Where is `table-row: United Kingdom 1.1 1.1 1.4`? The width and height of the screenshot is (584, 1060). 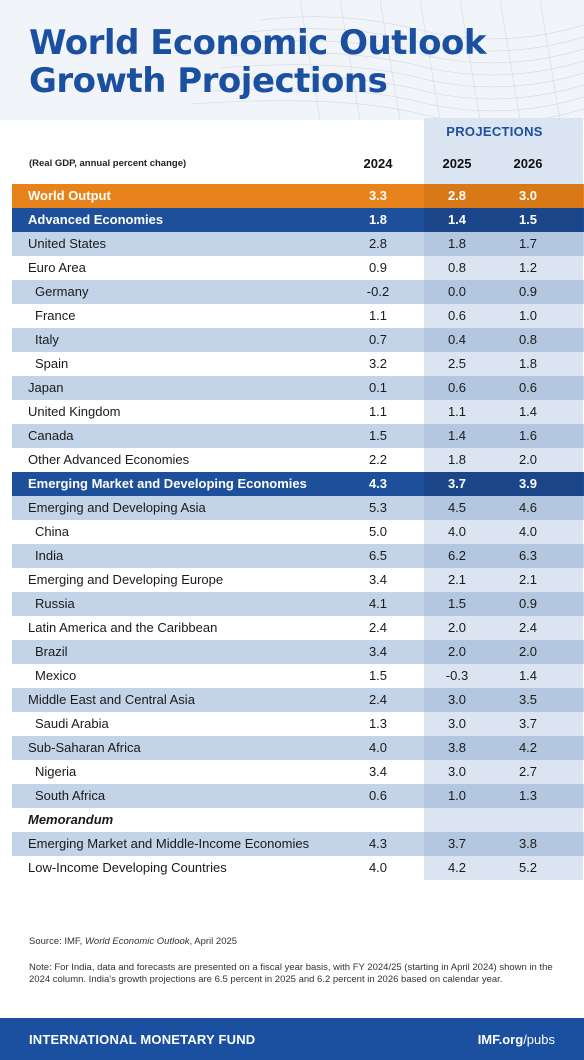
table-row: United Kingdom 1.1 1.1 1.4 is located at coordinates (298, 412).